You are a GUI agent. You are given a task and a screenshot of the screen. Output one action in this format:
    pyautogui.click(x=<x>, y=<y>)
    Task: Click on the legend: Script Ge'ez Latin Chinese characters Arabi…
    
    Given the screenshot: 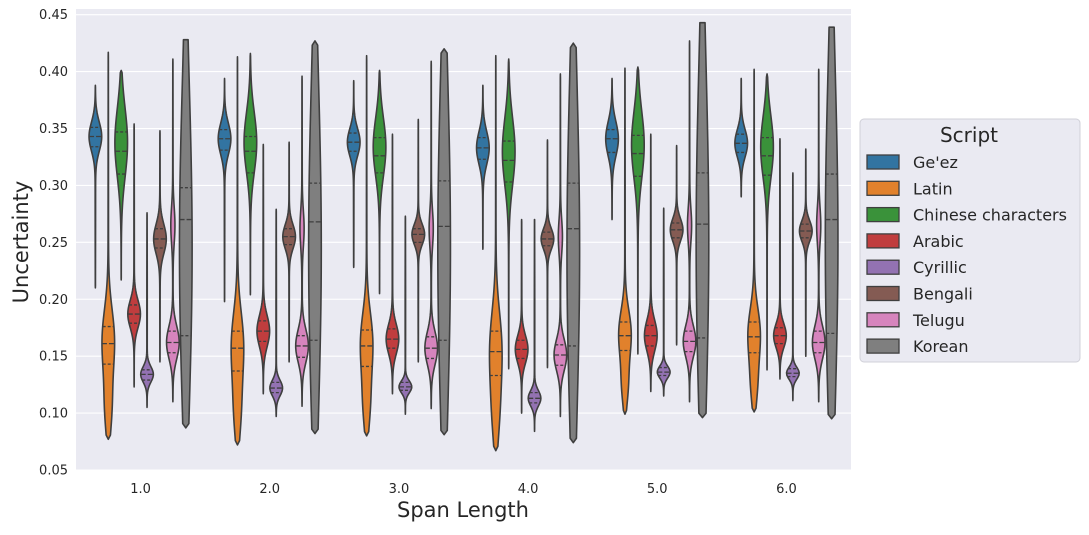 What is the action you would take?
    pyautogui.click(x=970, y=240)
    